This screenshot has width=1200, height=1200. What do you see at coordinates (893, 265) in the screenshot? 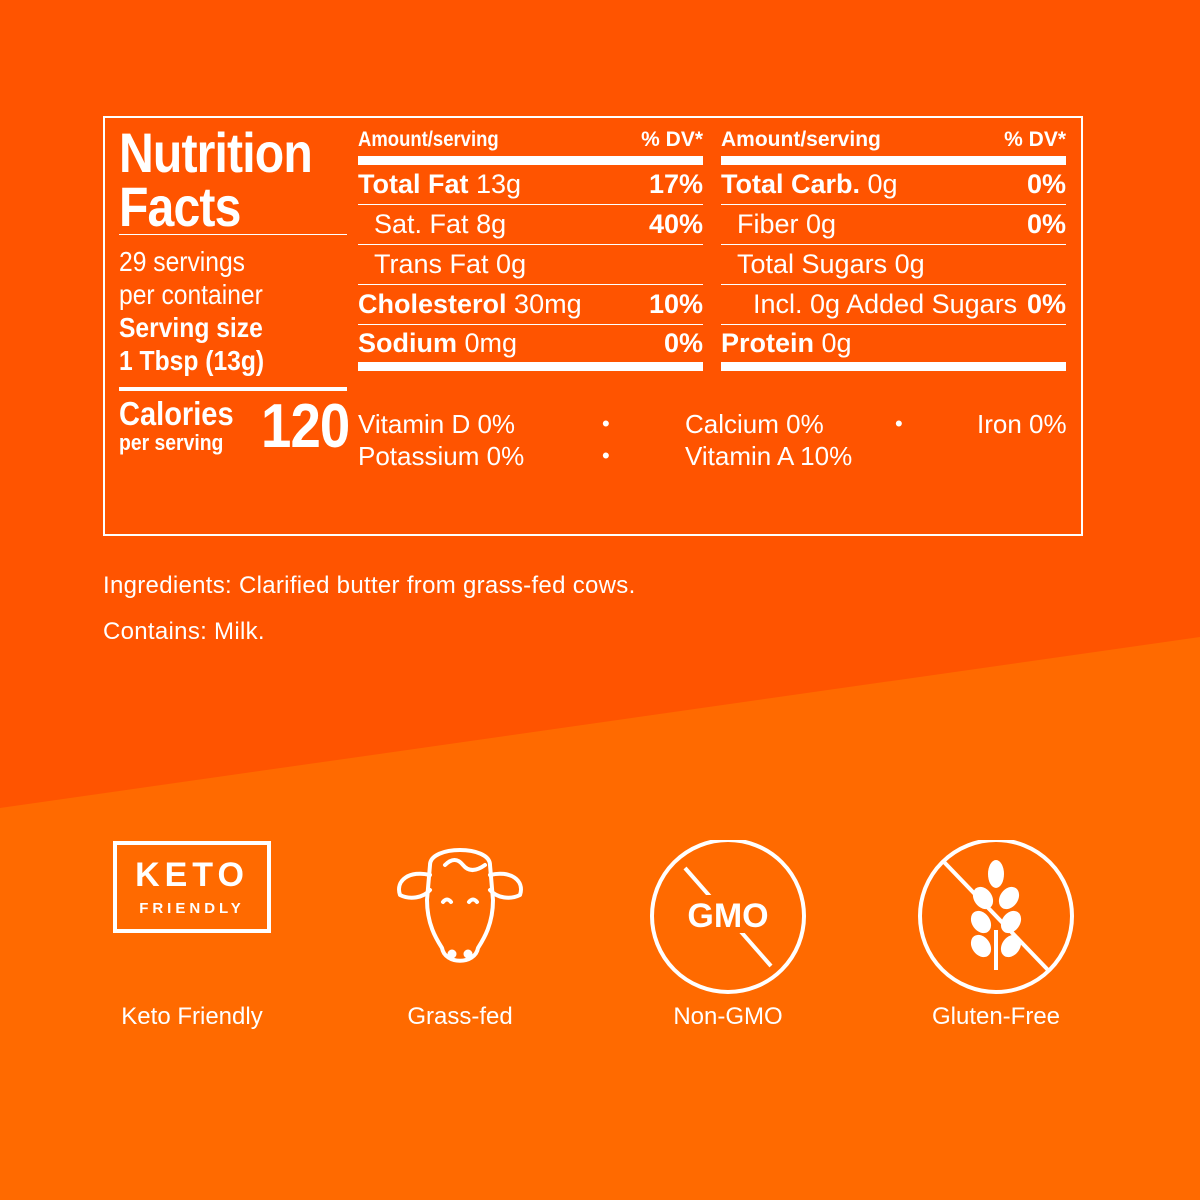
I see `nutrient-row-total-sugars: Total Sugars 0g` at bounding box center [893, 265].